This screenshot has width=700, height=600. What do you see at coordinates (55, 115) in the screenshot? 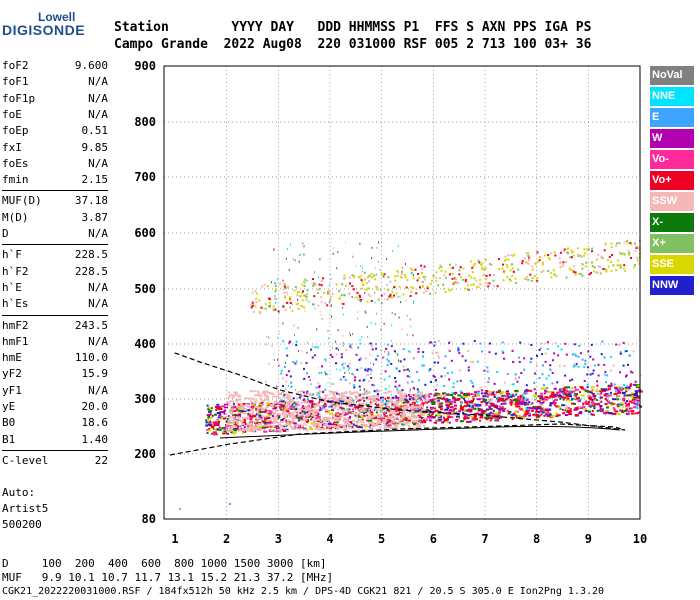
I see `param-foe: foE N/A` at bounding box center [55, 115].